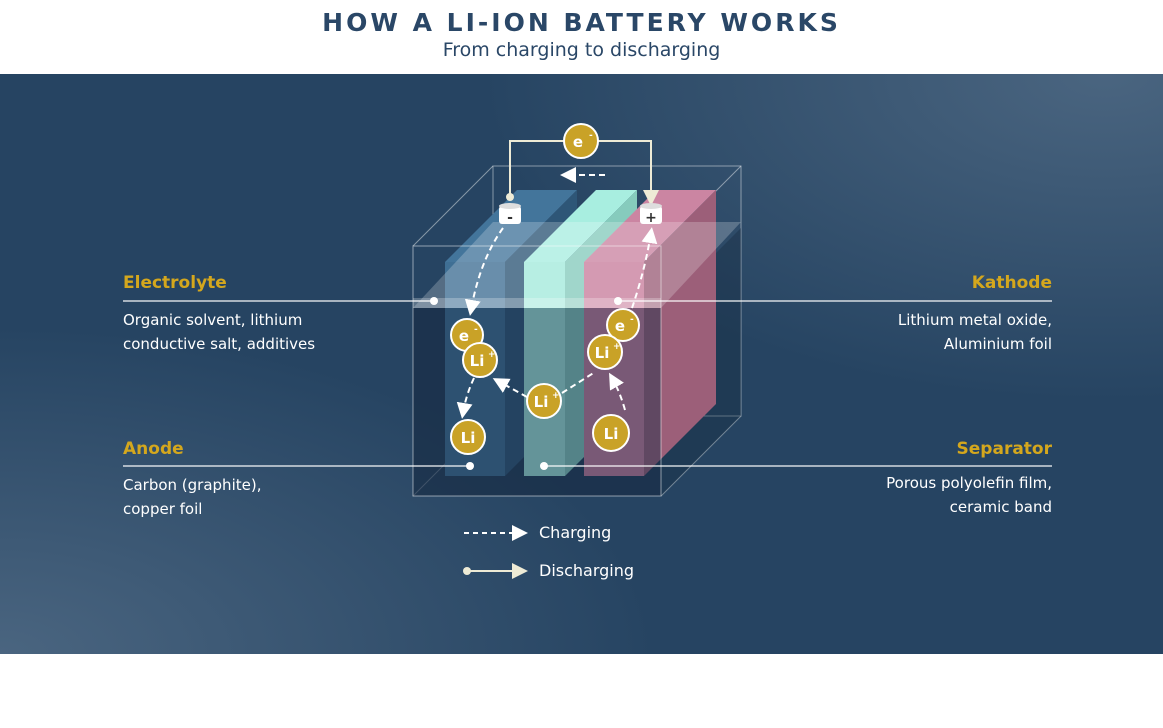  Describe the element at coordinates (510, 197) in the screenshot. I see `wire-connector-dot` at that location.